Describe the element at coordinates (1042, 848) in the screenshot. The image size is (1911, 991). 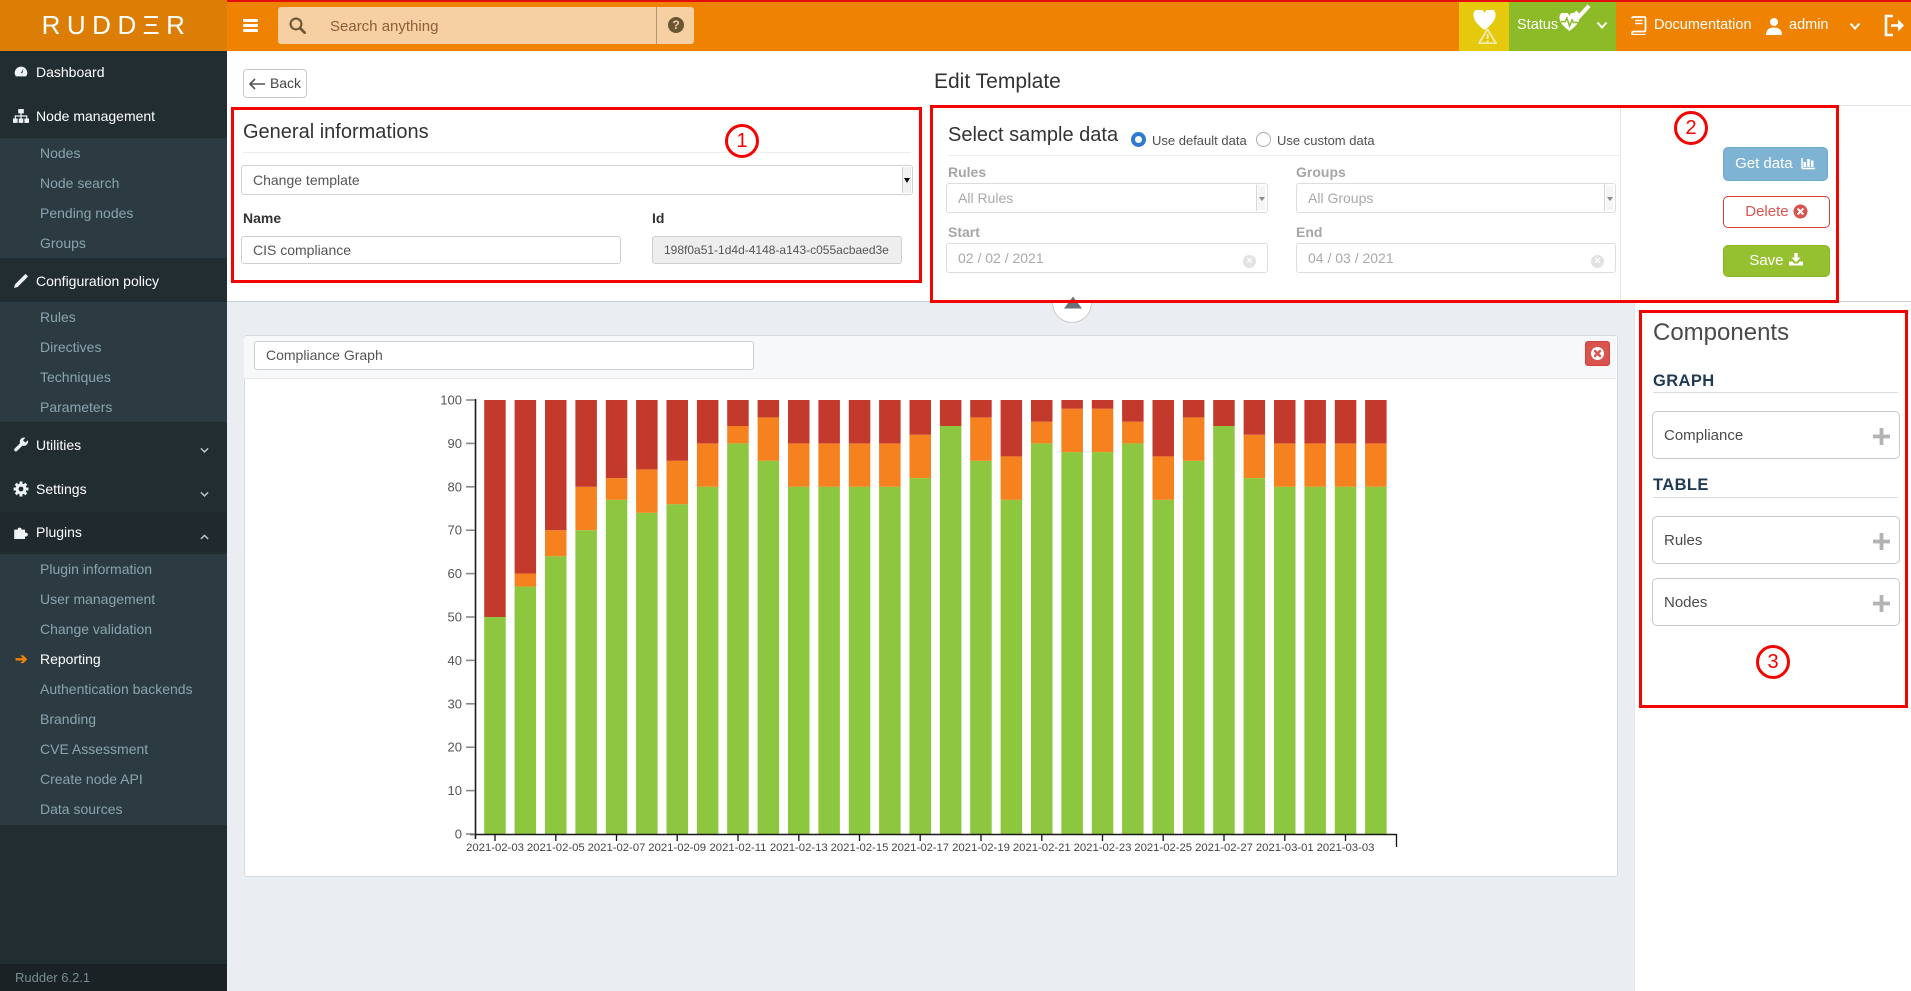
I see `svg-text: 2021-02-21` at that location.